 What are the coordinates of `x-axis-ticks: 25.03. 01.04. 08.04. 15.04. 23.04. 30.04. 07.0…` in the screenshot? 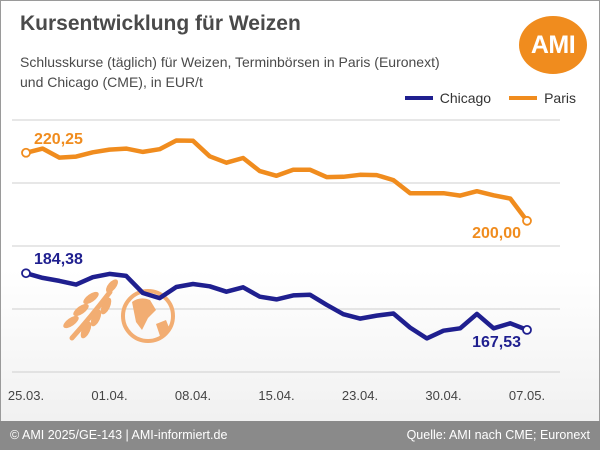 It's located at (276, 395).